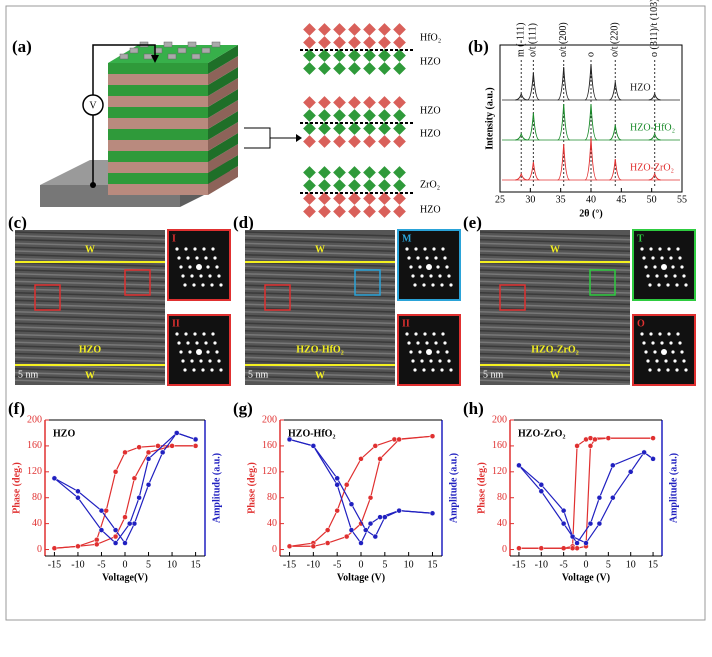 Image resolution: width=712 pixels, height=657 pixels. Describe the element at coordinates (586, 493) in the screenshot. I see `phase-line` at that location.